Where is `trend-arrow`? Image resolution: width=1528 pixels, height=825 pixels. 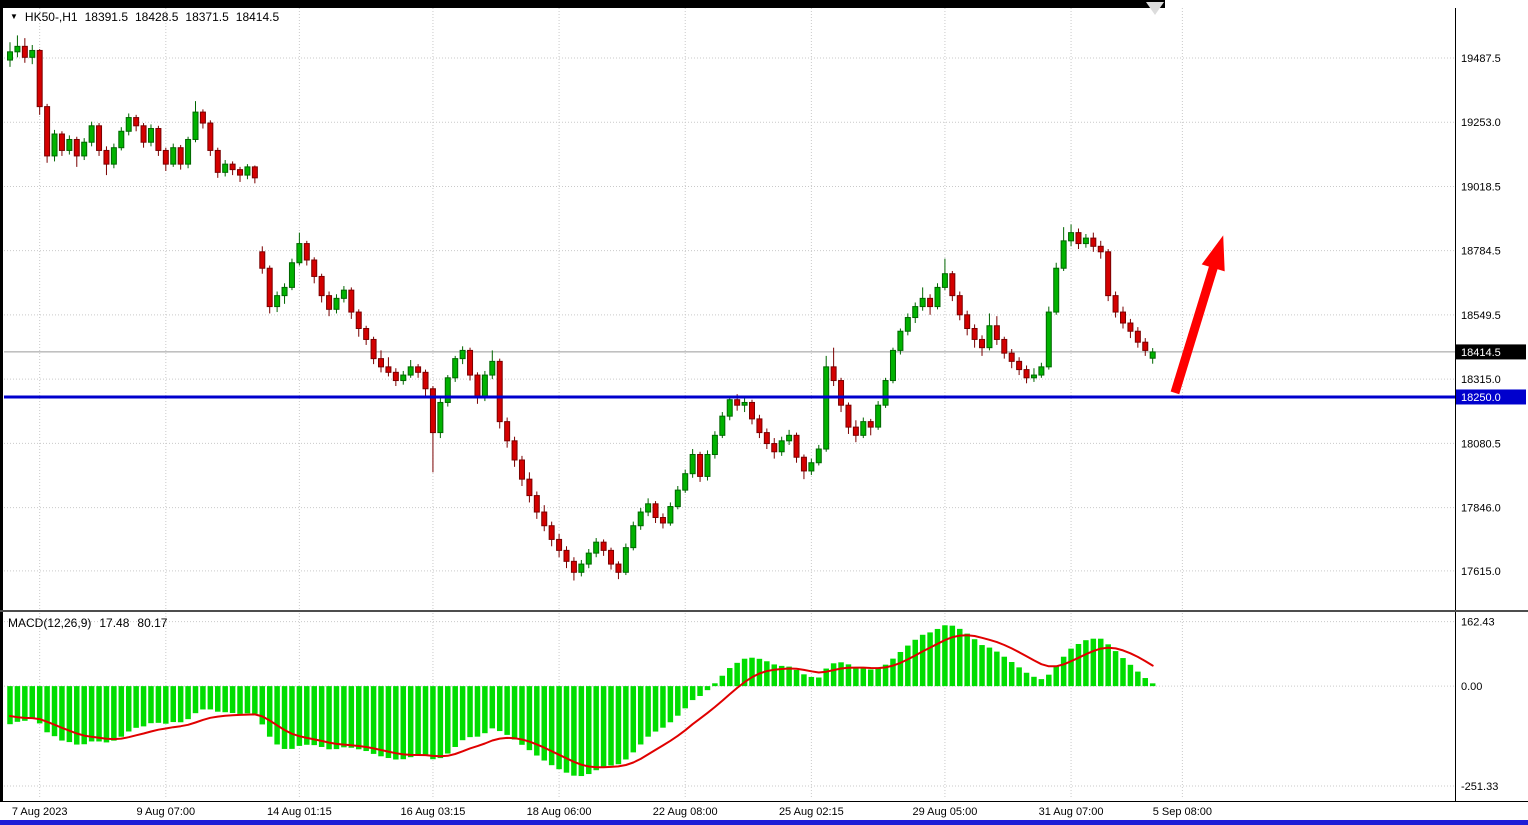
trend-arrow is located at coordinates (1197, 315).